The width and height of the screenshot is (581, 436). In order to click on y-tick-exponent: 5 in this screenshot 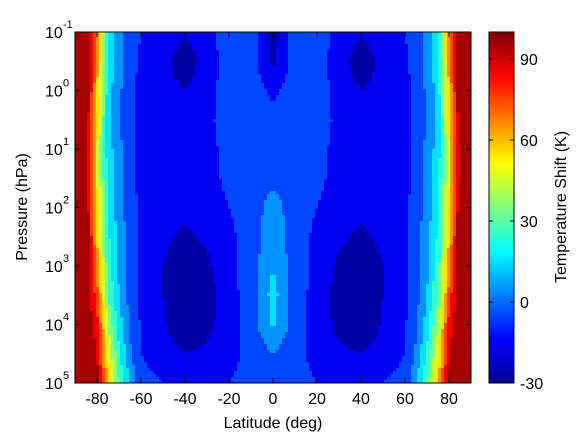, I will do `click(66, 376)`.